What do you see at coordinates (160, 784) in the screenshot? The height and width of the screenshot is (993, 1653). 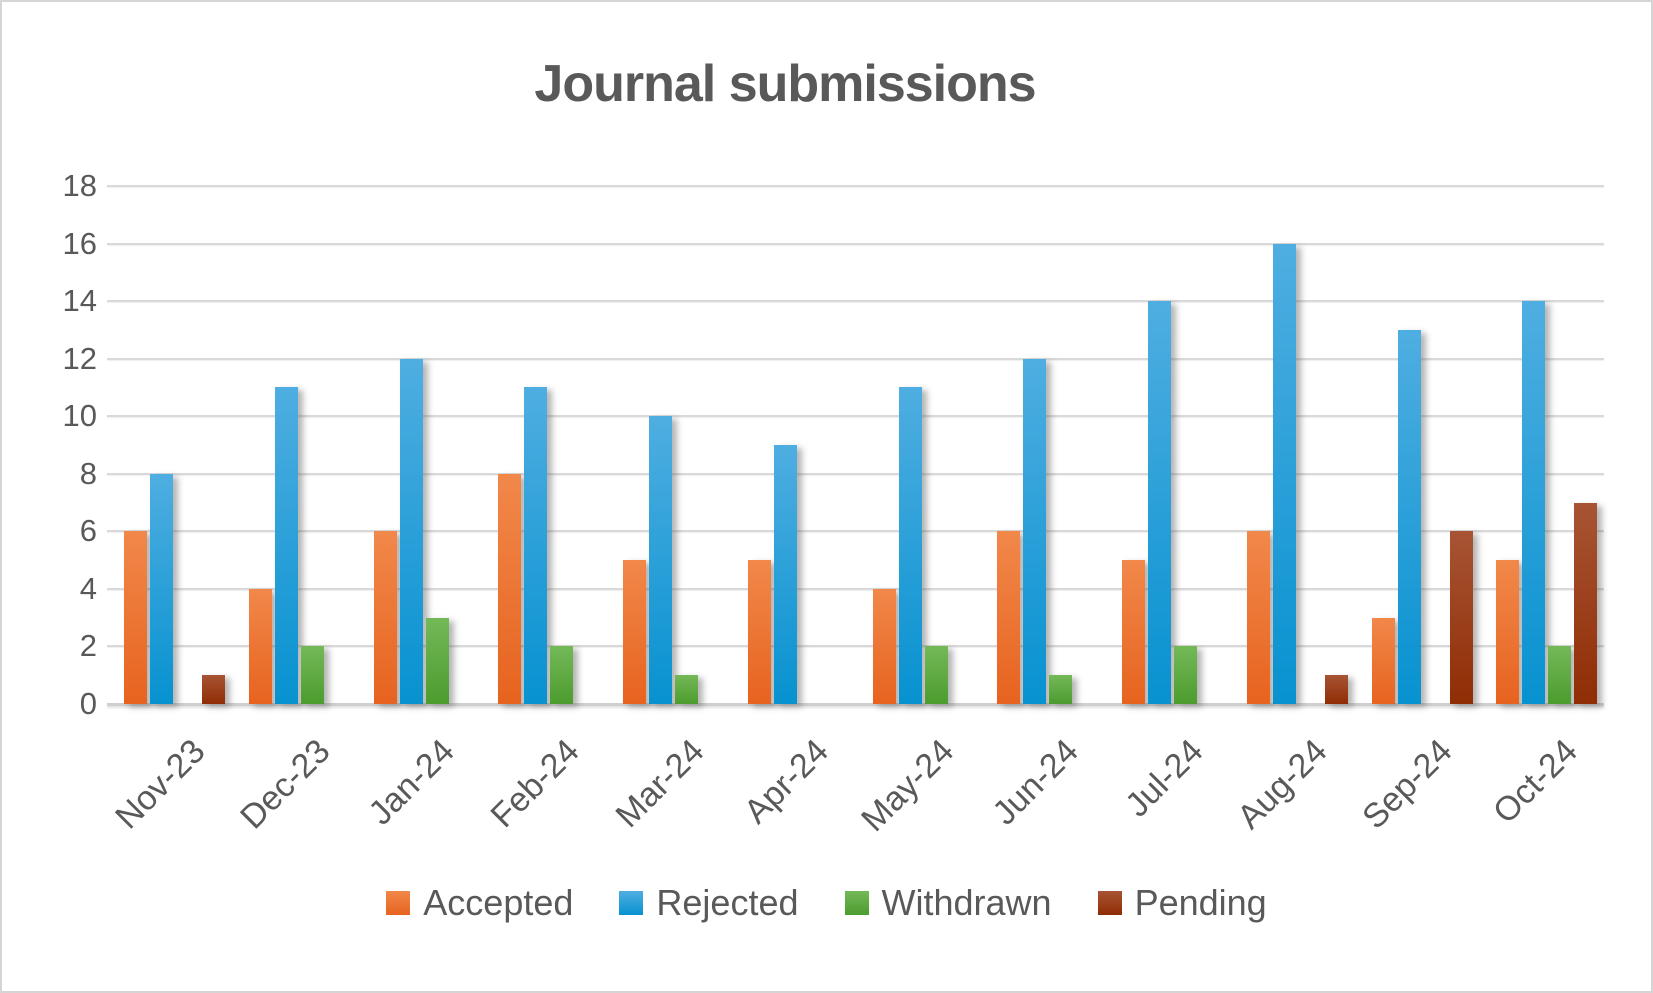 I see `x-axis-category-label: Nov-23` at bounding box center [160, 784].